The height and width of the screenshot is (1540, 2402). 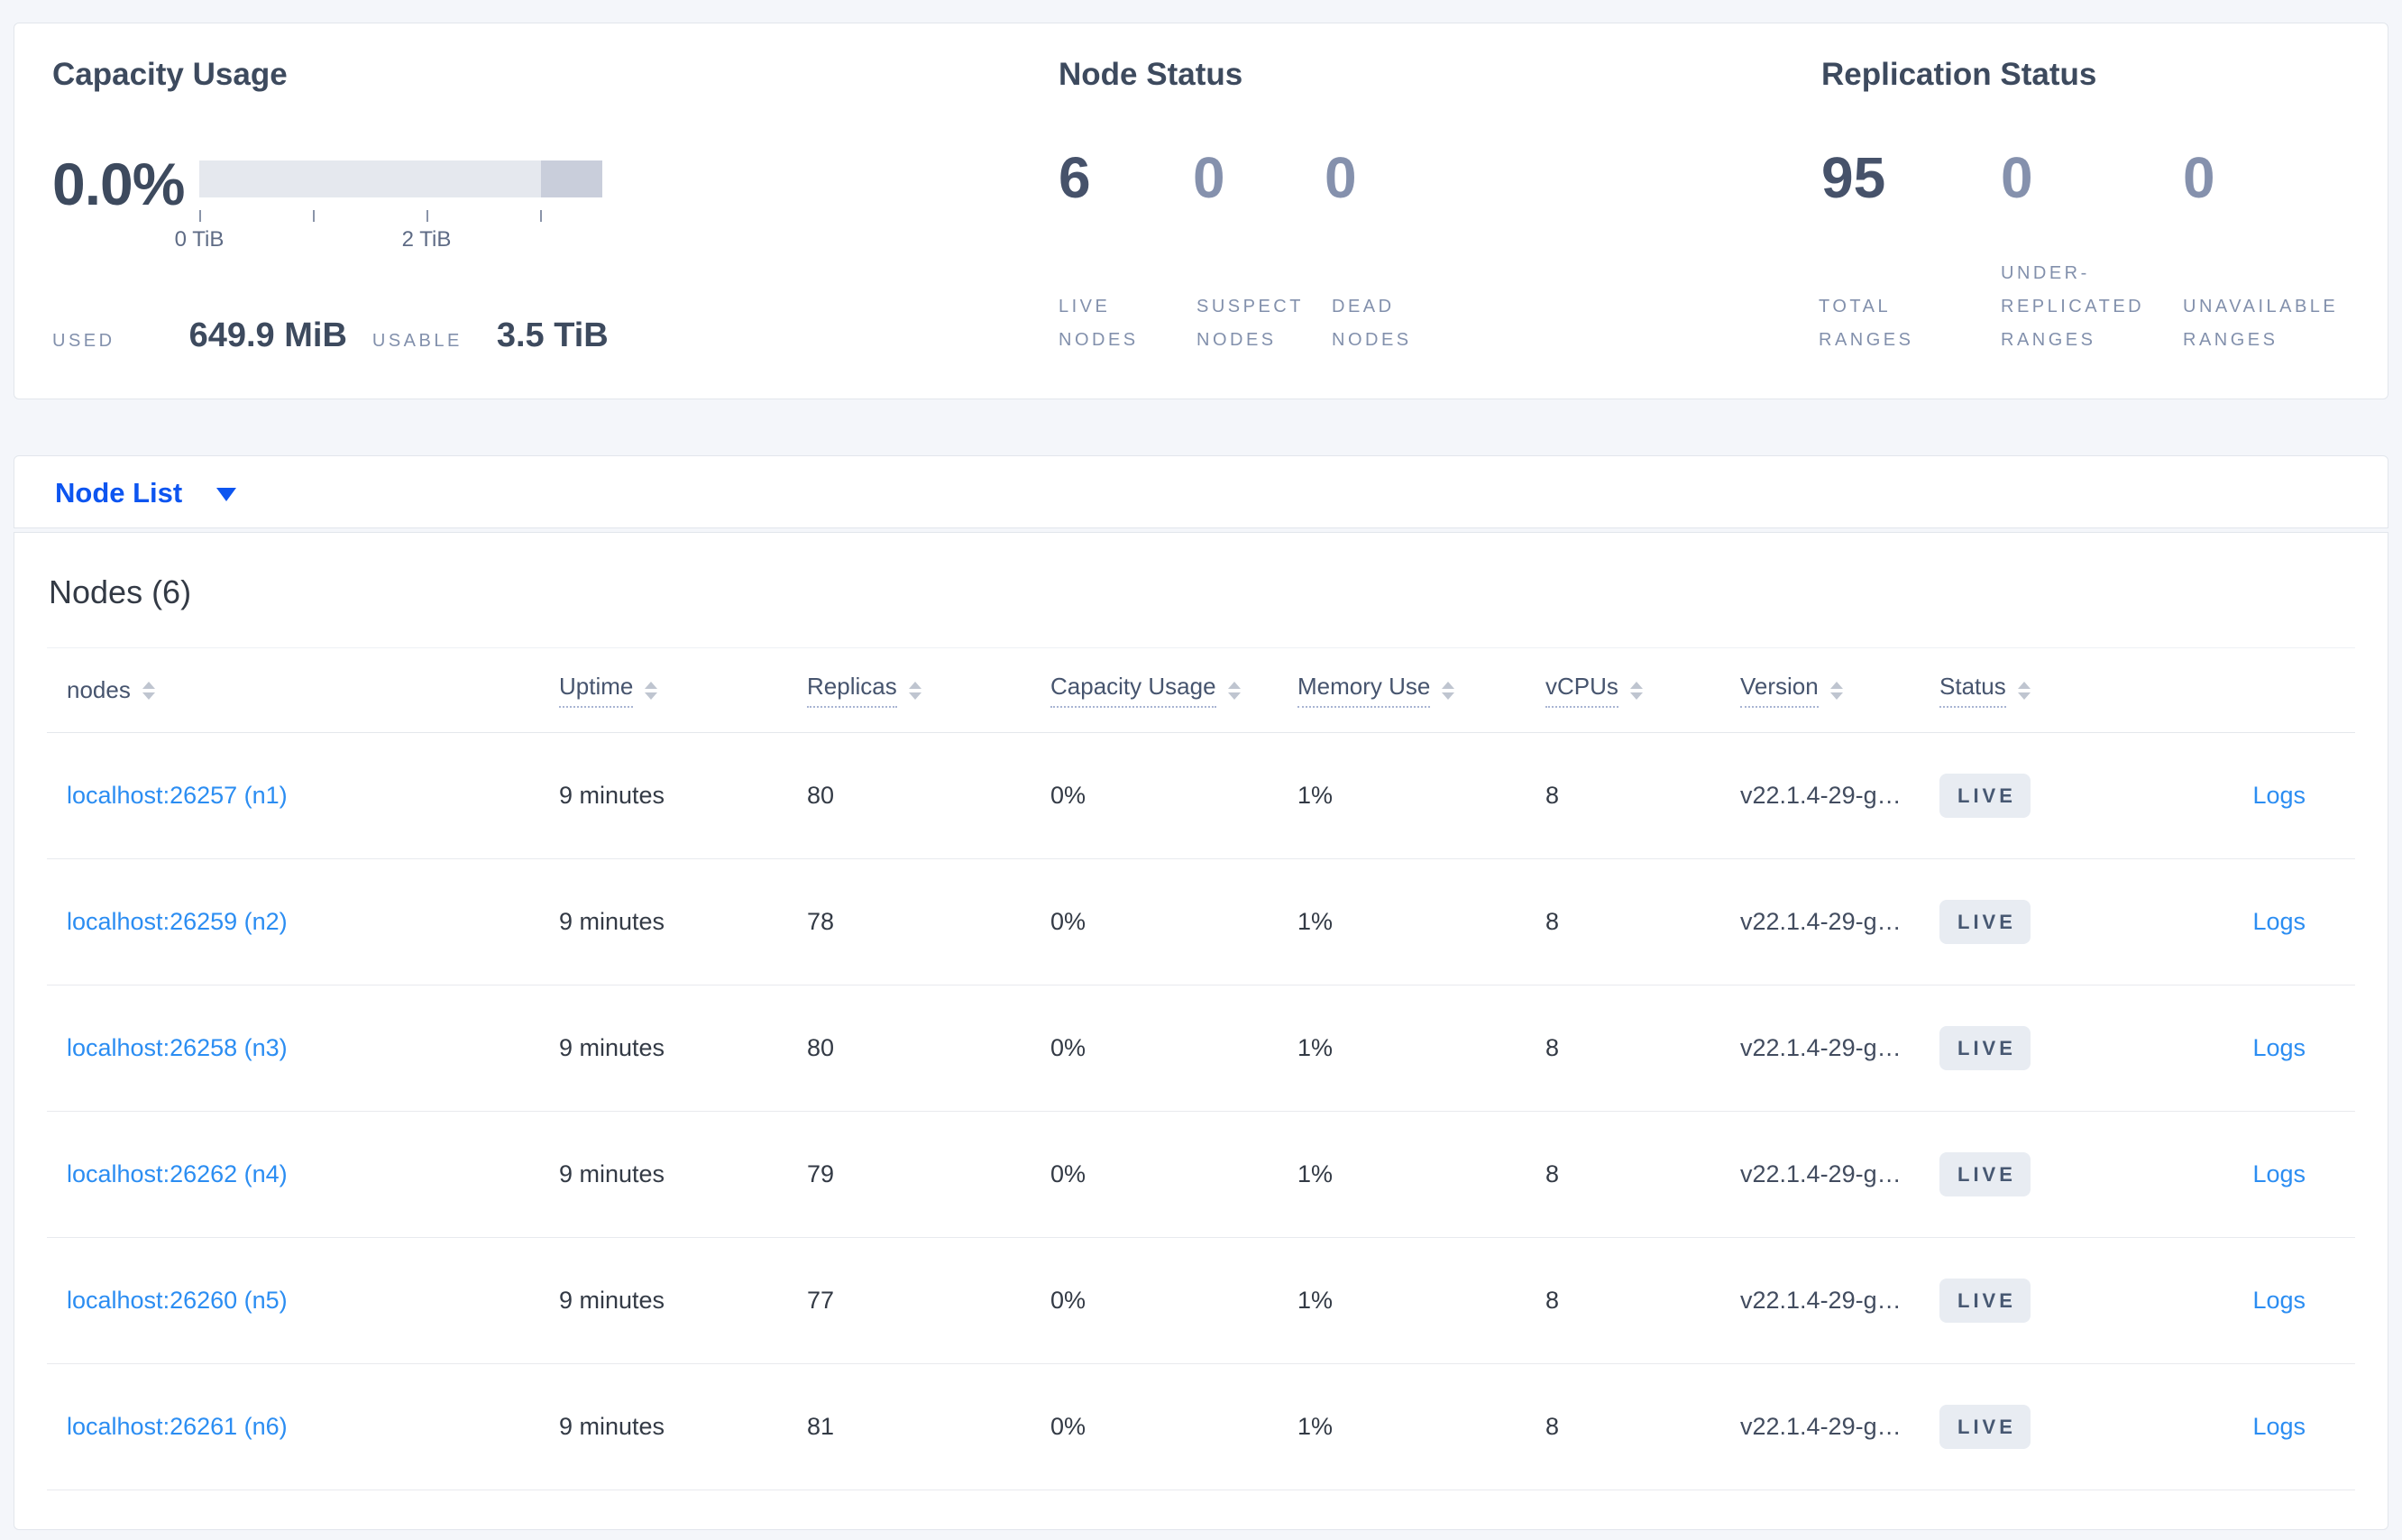 What do you see at coordinates (199, 239) in the screenshot?
I see `axis-tick-label: 0 TiB` at bounding box center [199, 239].